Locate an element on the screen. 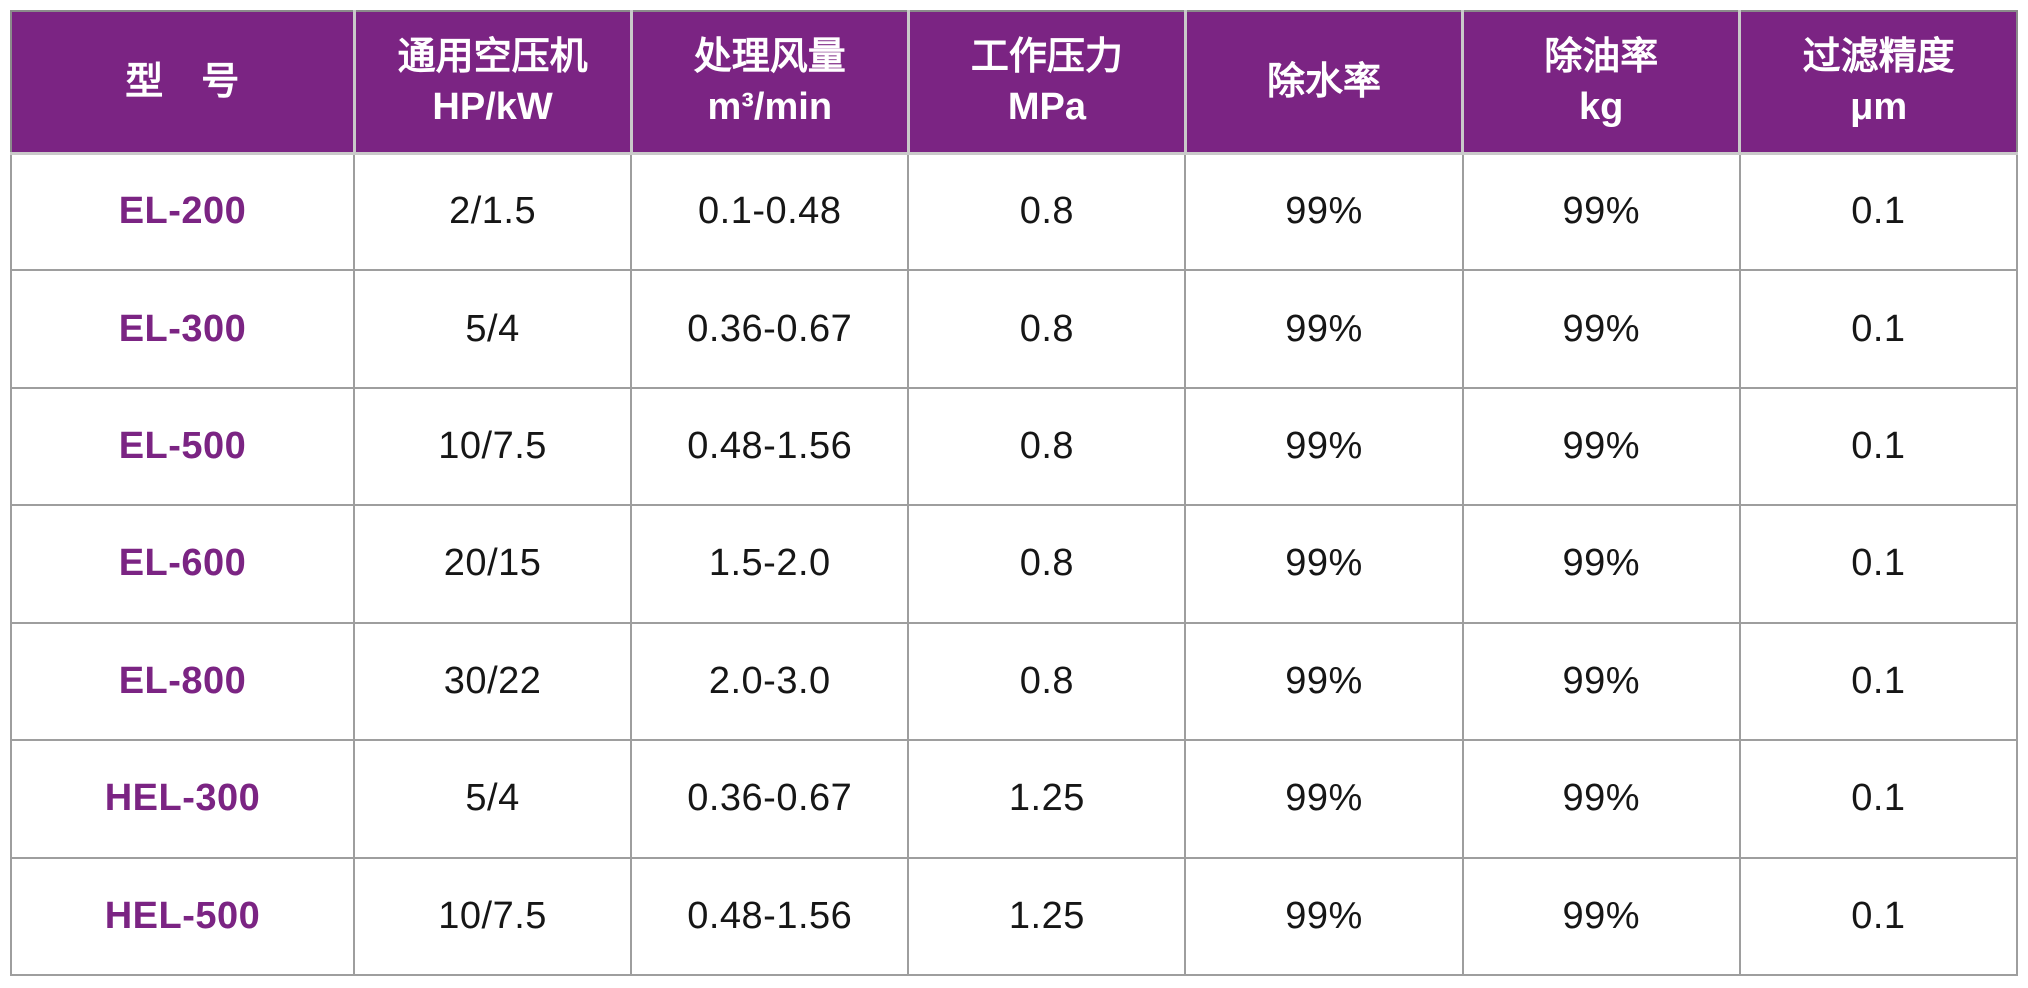 The image size is (2028, 988). column-header-water-removal: 除水率 is located at coordinates (1324, 82).